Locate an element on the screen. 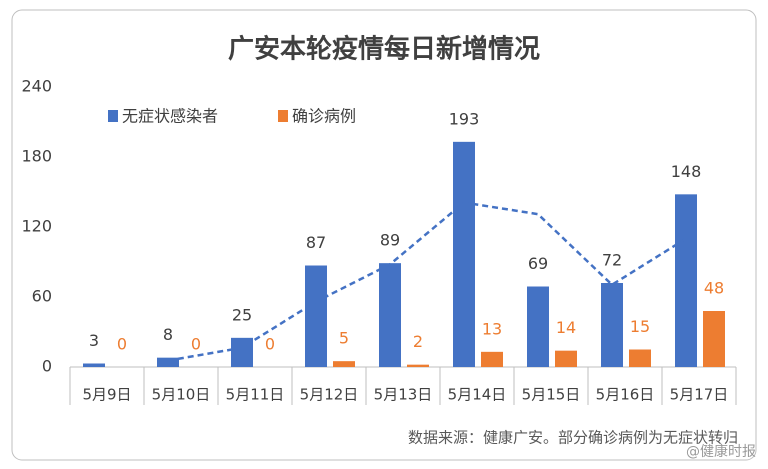 The image size is (768, 469). value-label: 3 is located at coordinates (94, 340).